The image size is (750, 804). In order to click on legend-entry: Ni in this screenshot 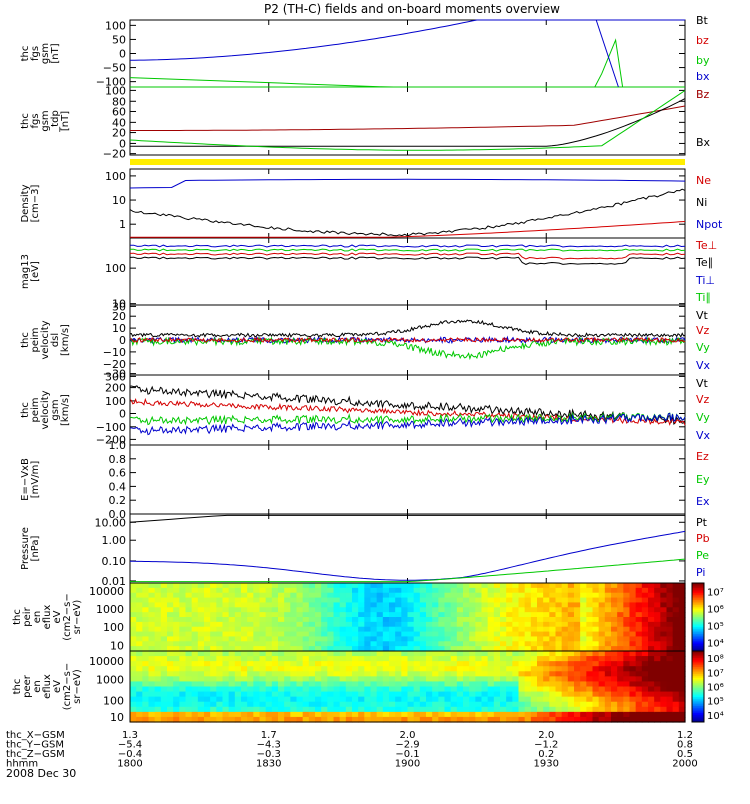, I will do `click(701, 202)`.